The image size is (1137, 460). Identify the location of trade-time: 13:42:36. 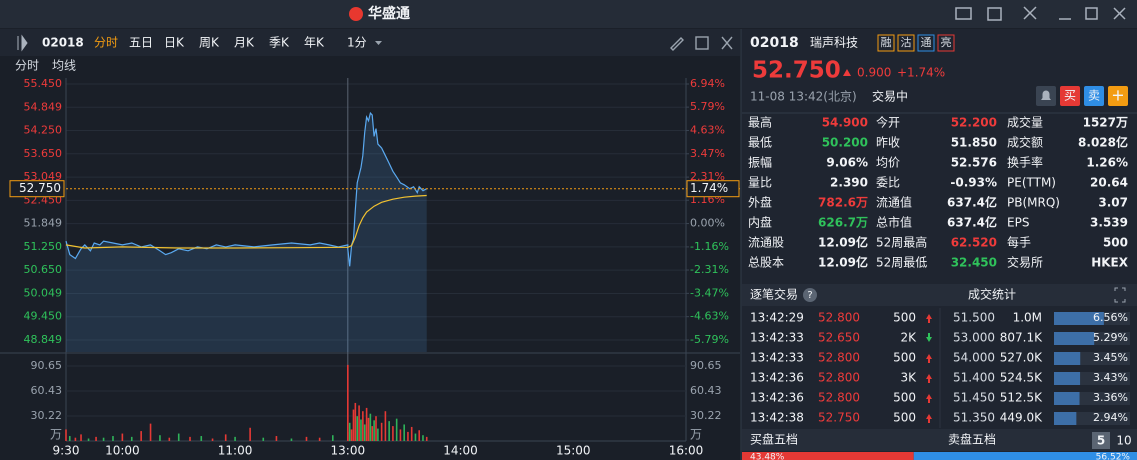
(777, 398).